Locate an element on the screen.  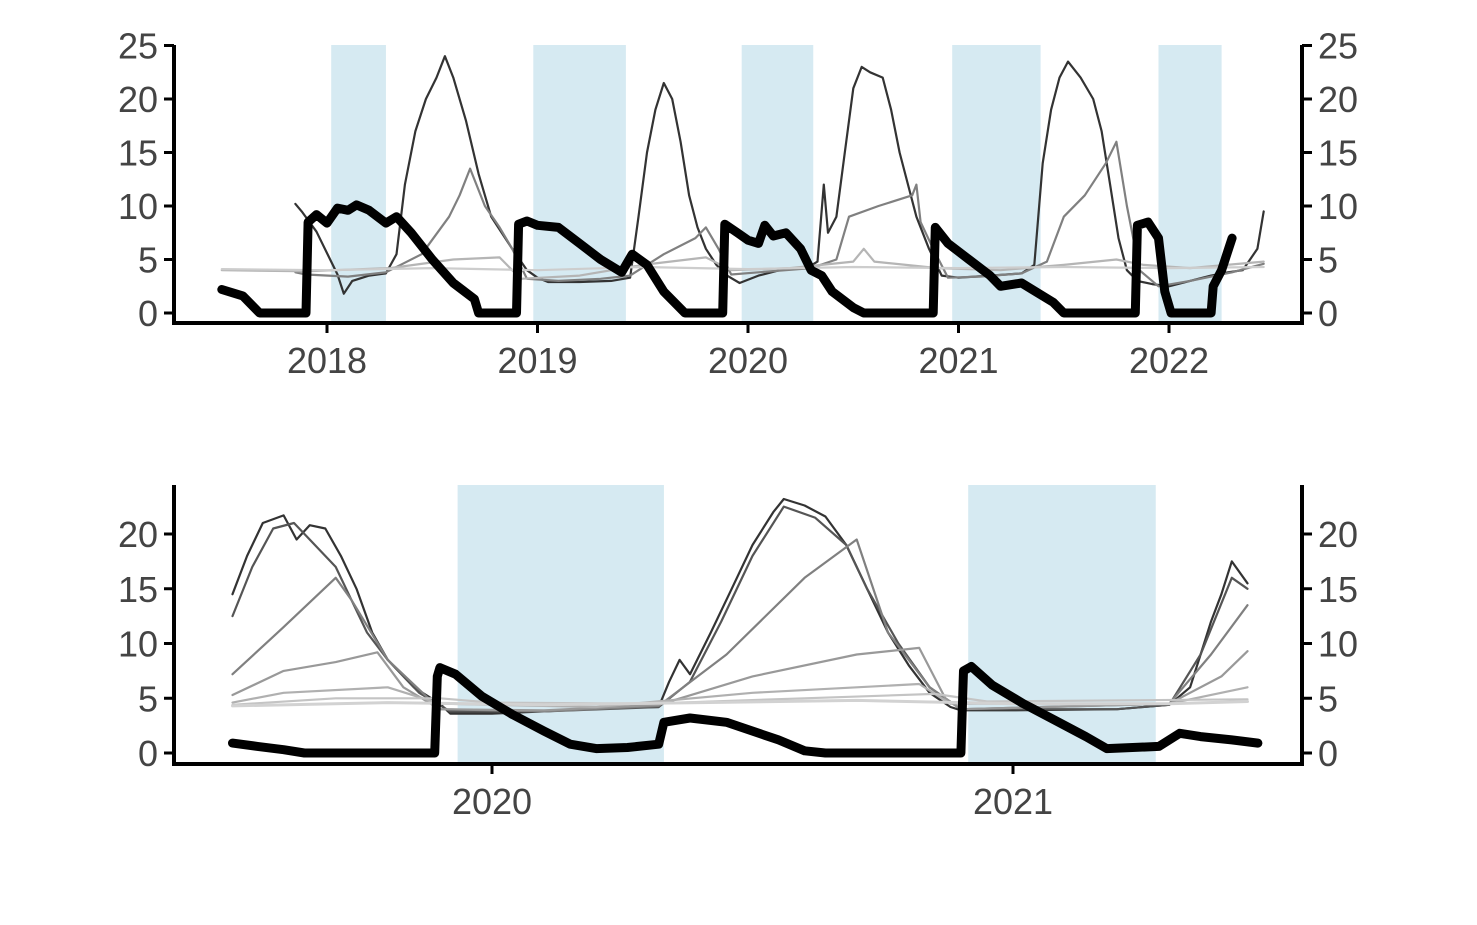
top-right-y-tick-label: 20 is located at coordinates (1338, 99).